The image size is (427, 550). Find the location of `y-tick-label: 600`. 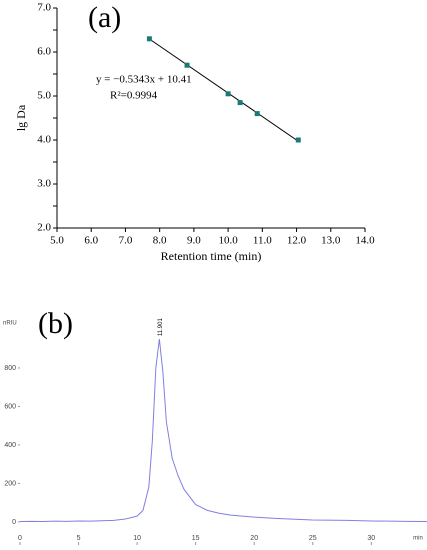

y-tick-label: 600 is located at coordinates (10, 406).